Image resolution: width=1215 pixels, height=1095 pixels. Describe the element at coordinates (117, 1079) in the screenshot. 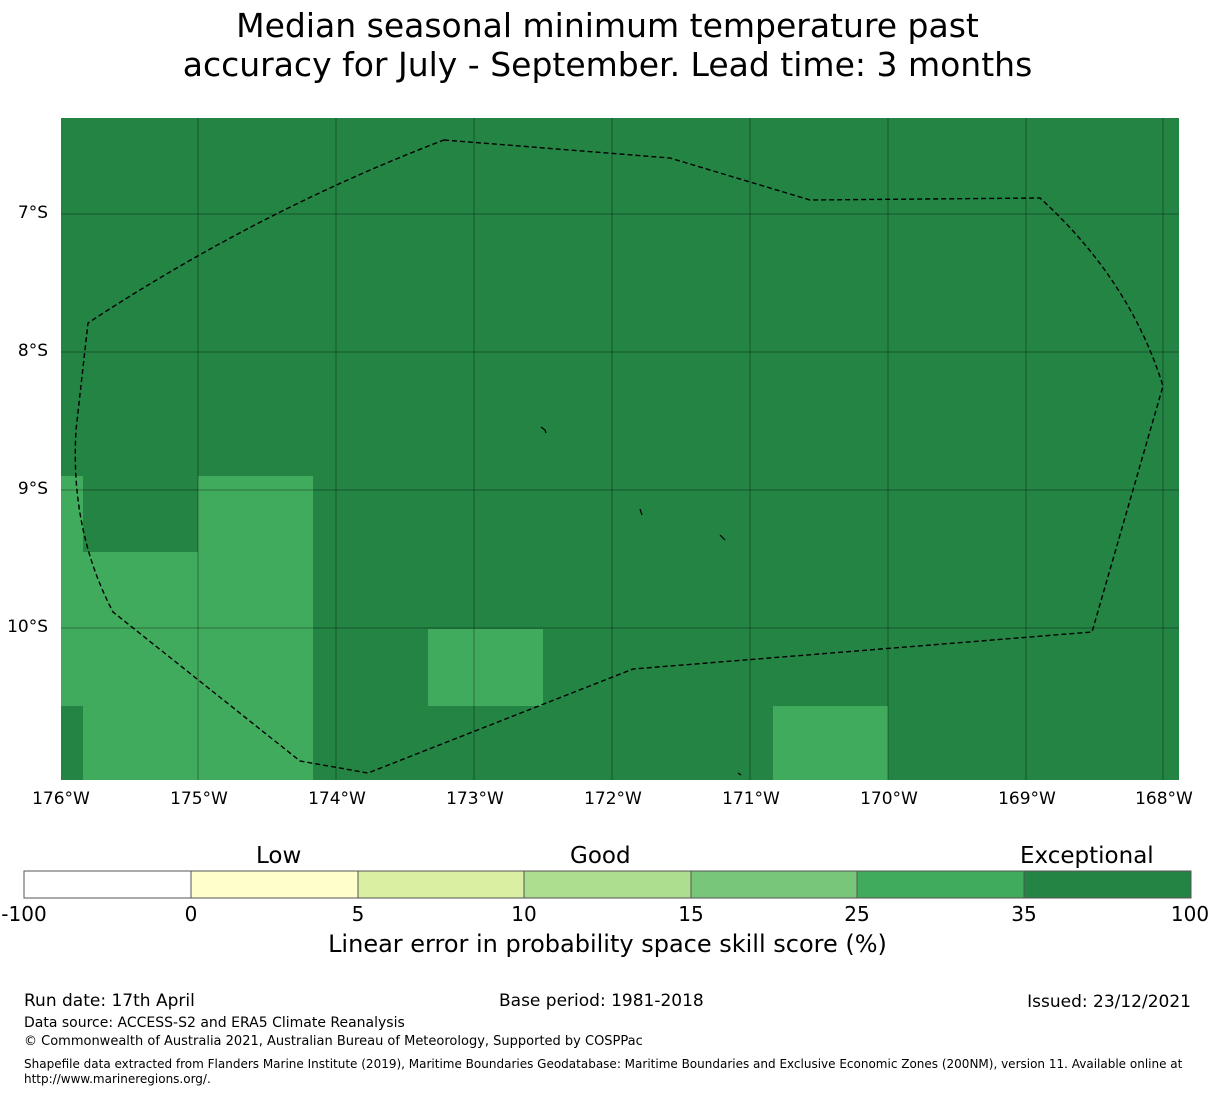

I see `shapefile-credit-line-2: http://www.marineregions.org/.` at that location.